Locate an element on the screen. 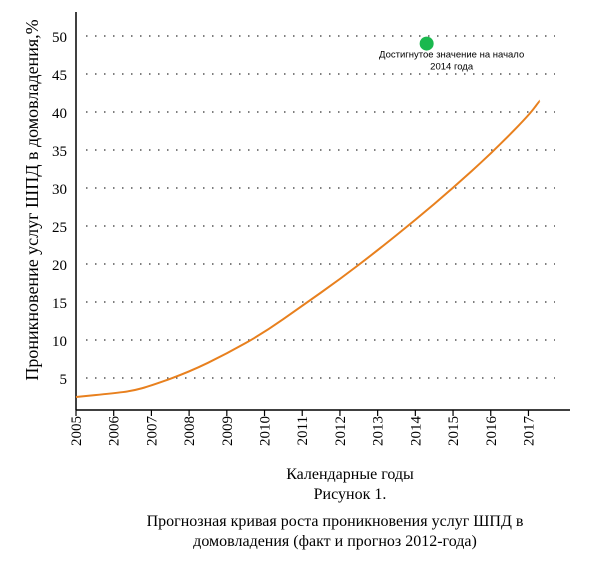 This screenshot has height=566, width=613. x-tick-label: 2017 is located at coordinates (529, 431).